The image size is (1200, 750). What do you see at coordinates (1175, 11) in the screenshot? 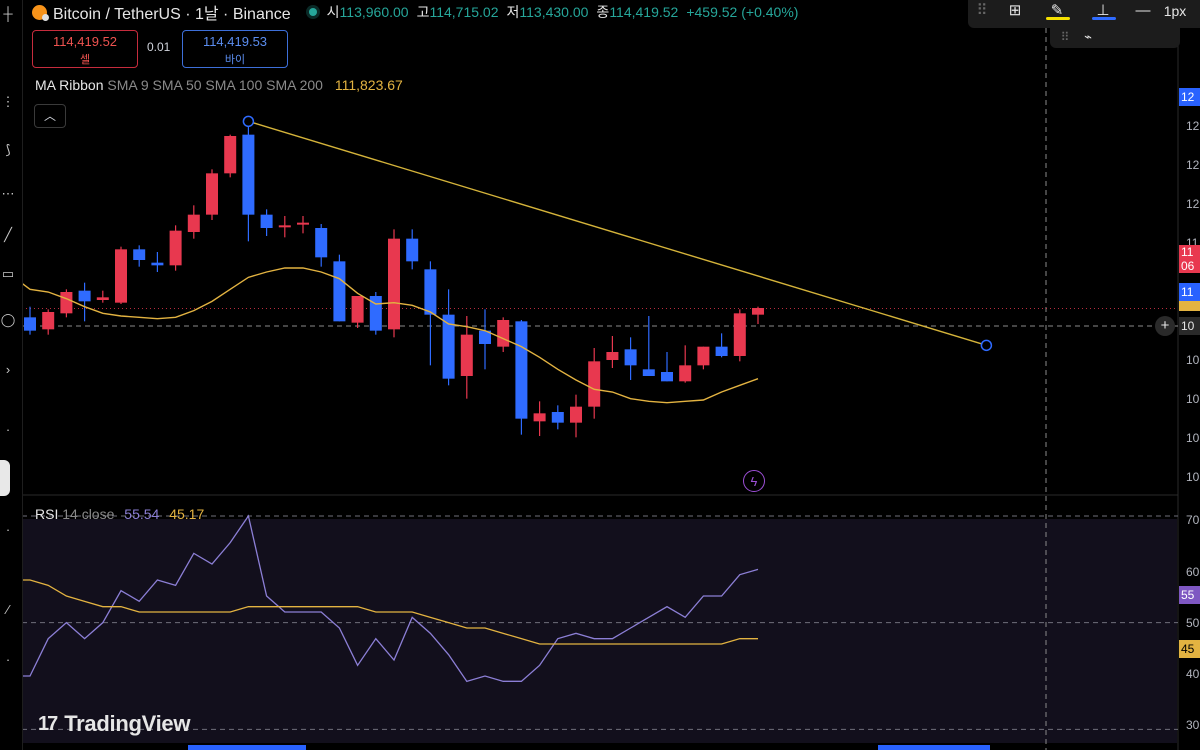
I see `line-width-label: 1px` at bounding box center [1175, 11].